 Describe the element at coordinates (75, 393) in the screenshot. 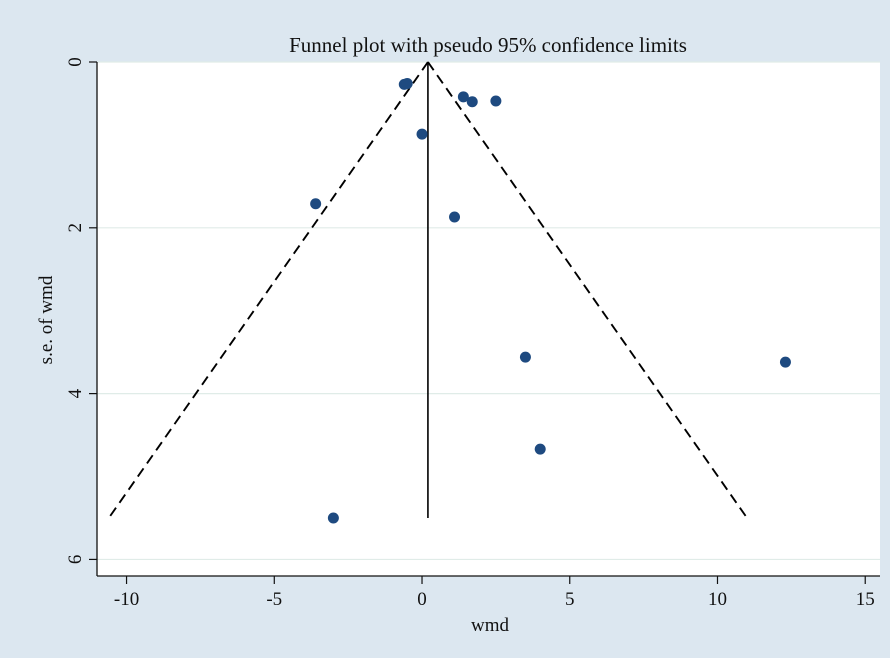

I see `y-tick-label: 4` at that location.